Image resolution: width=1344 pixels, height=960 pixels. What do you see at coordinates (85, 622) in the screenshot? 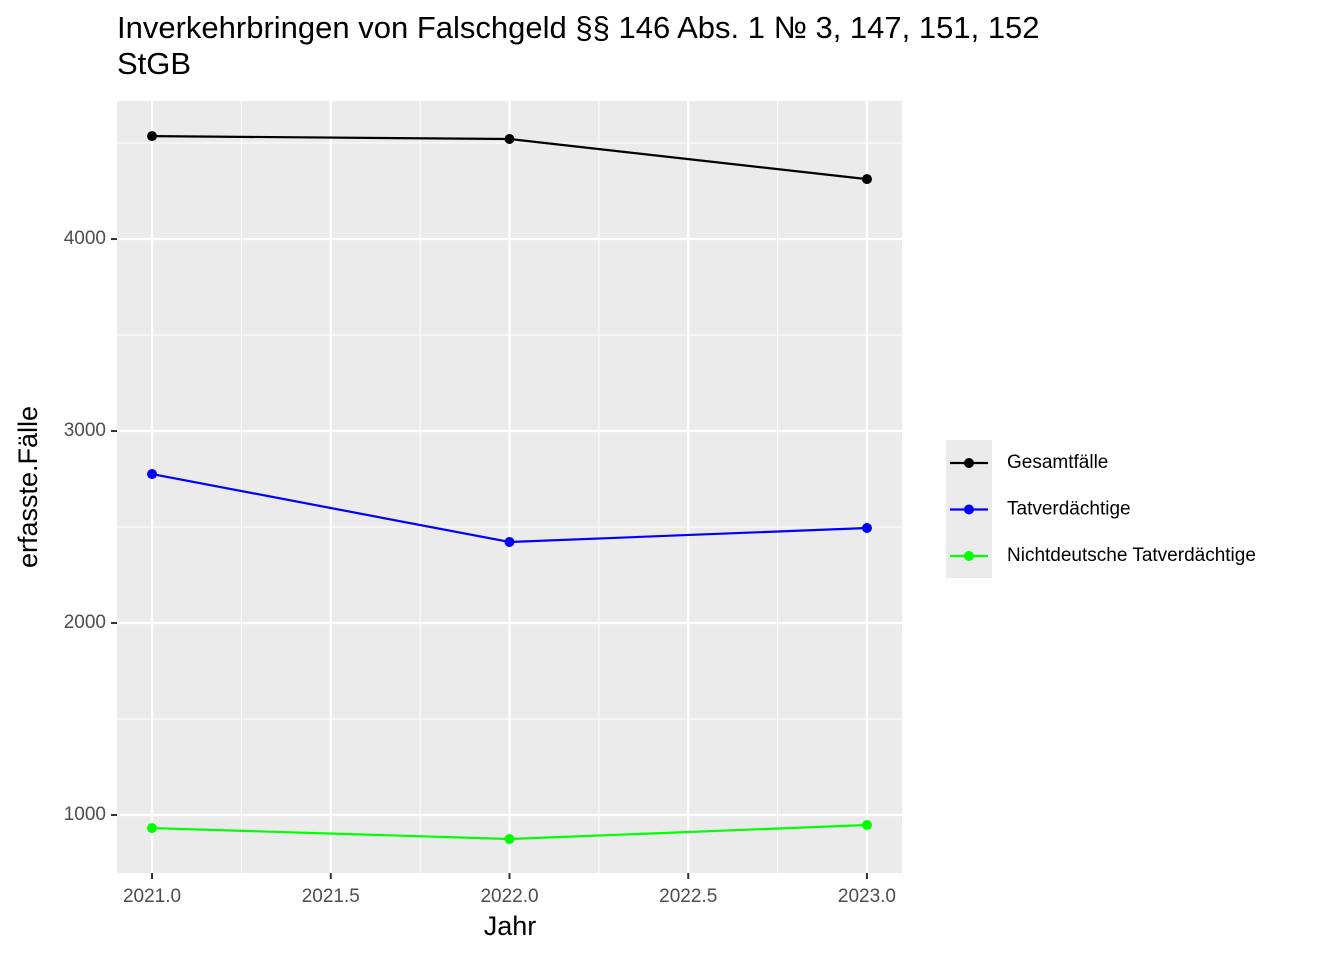
I see `y-tick-label: 2000` at bounding box center [85, 622].